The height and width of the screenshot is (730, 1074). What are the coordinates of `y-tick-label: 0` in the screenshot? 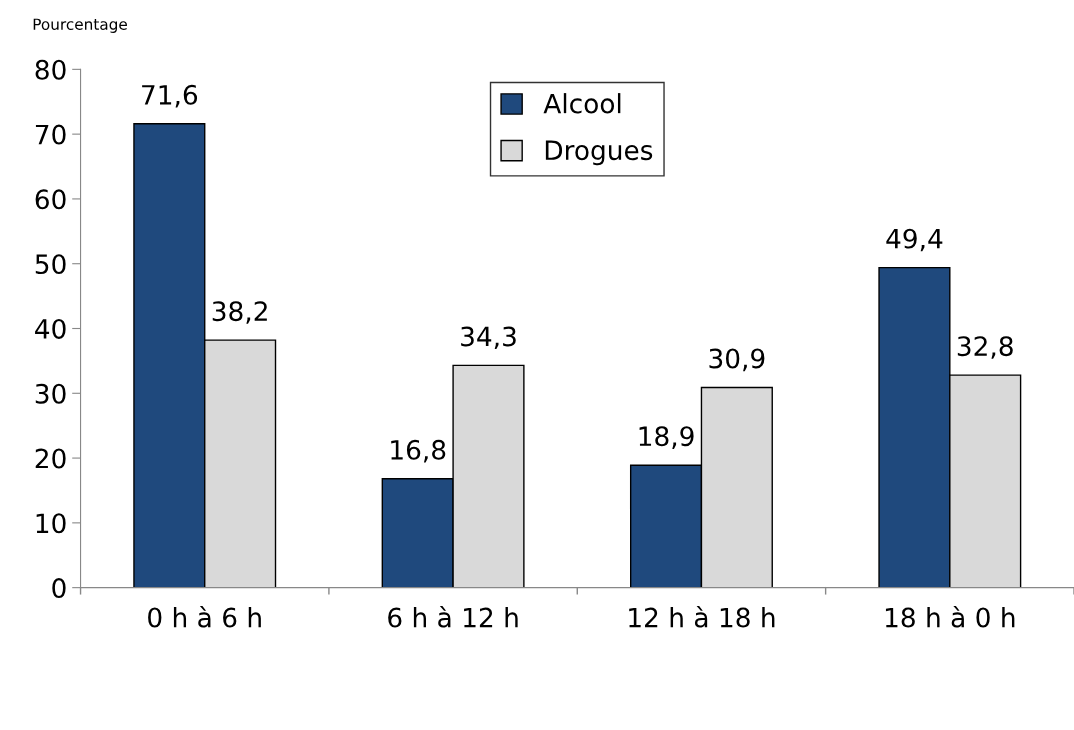 It's located at (59, 588).